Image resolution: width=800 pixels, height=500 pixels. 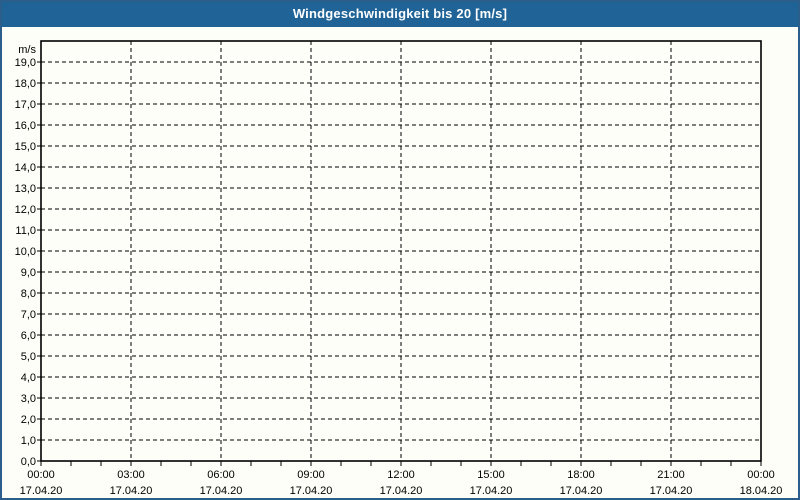 What do you see at coordinates (27, 50) in the screenshot?
I see `y-axis-unit-label: m/s` at bounding box center [27, 50].